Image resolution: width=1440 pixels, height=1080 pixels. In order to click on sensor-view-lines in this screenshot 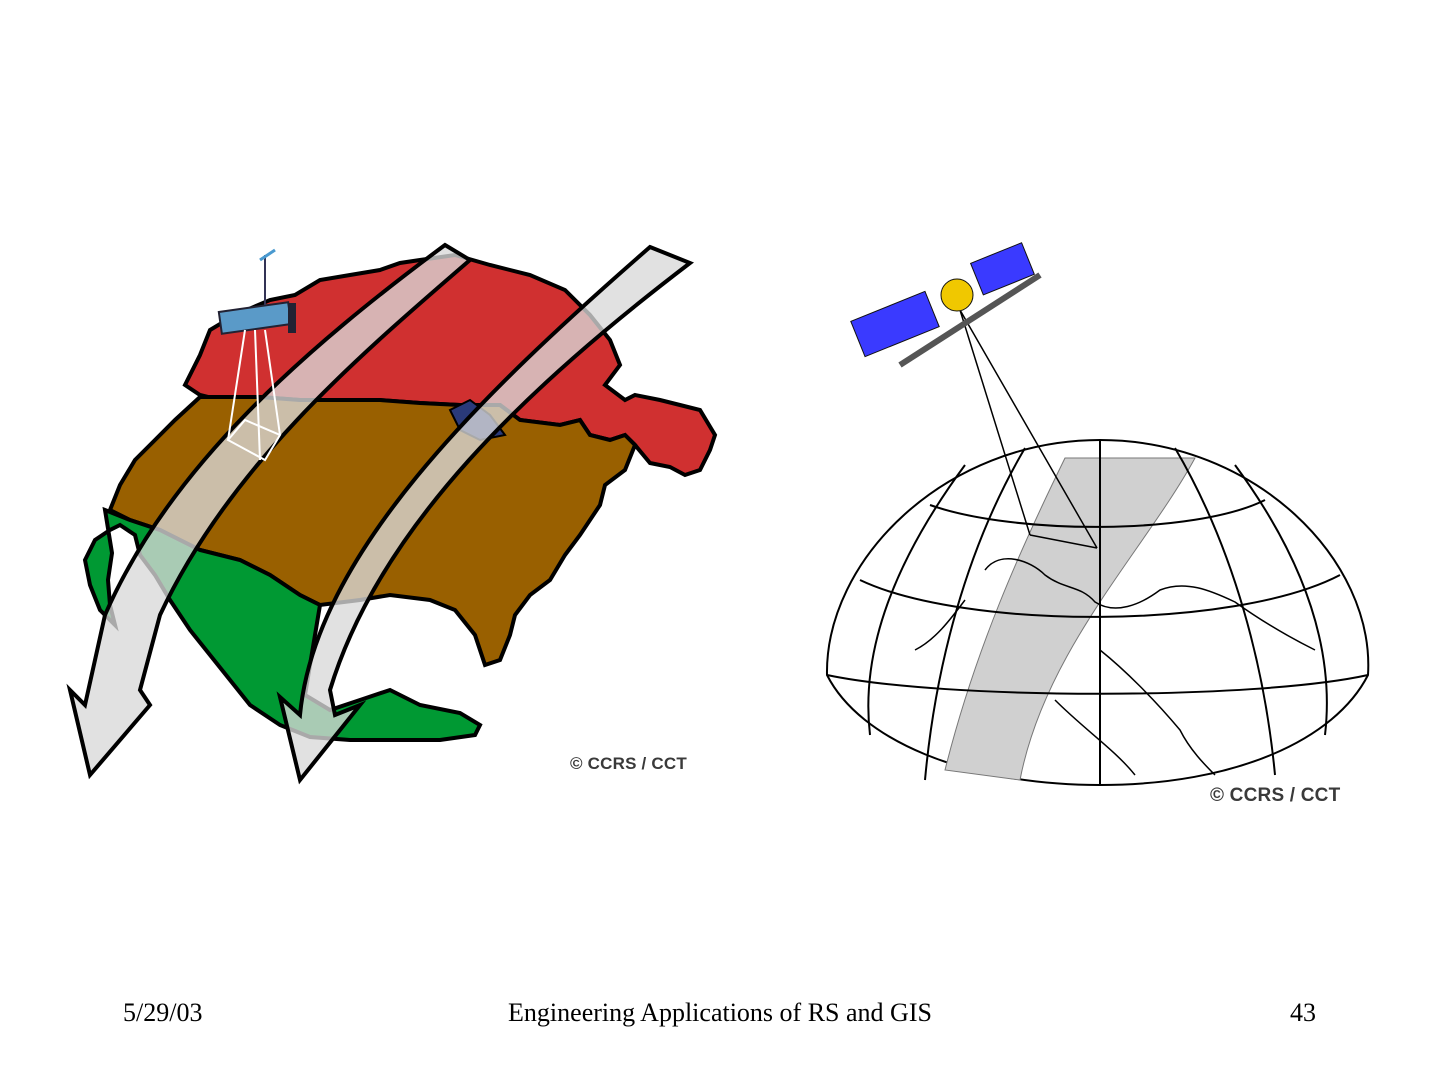, I will do `click(1028, 429)`.